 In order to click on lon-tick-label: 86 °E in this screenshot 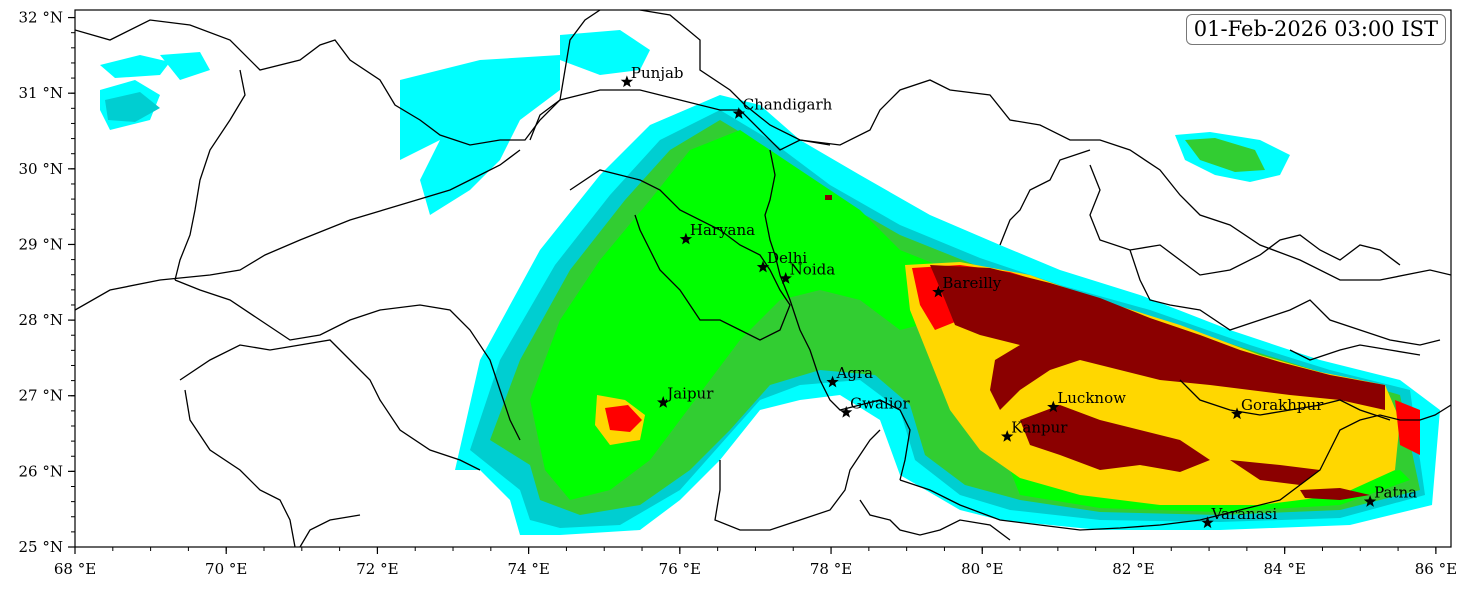, I will do `click(1436, 569)`.